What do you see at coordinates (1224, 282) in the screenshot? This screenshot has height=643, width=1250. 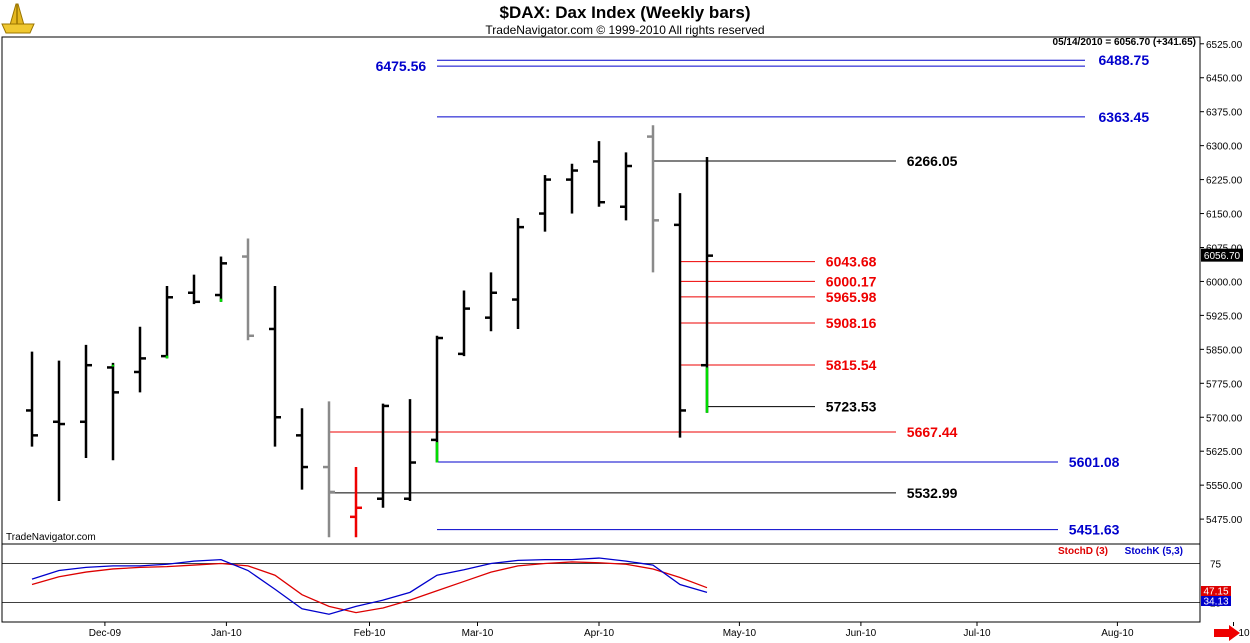 I see `y-tick-label: 6000.00` at bounding box center [1224, 282].